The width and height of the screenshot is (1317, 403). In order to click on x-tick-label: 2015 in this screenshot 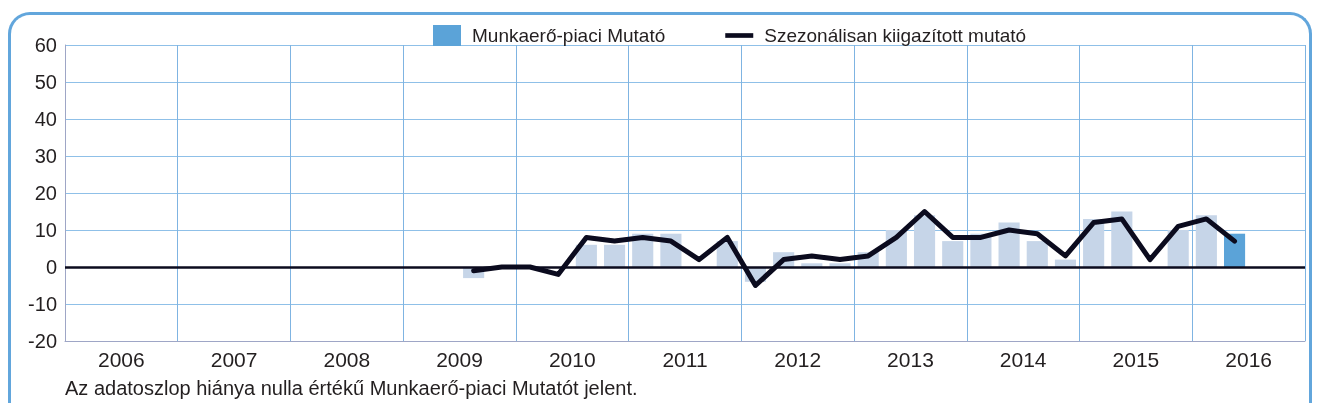, I will do `click(1136, 359)`.